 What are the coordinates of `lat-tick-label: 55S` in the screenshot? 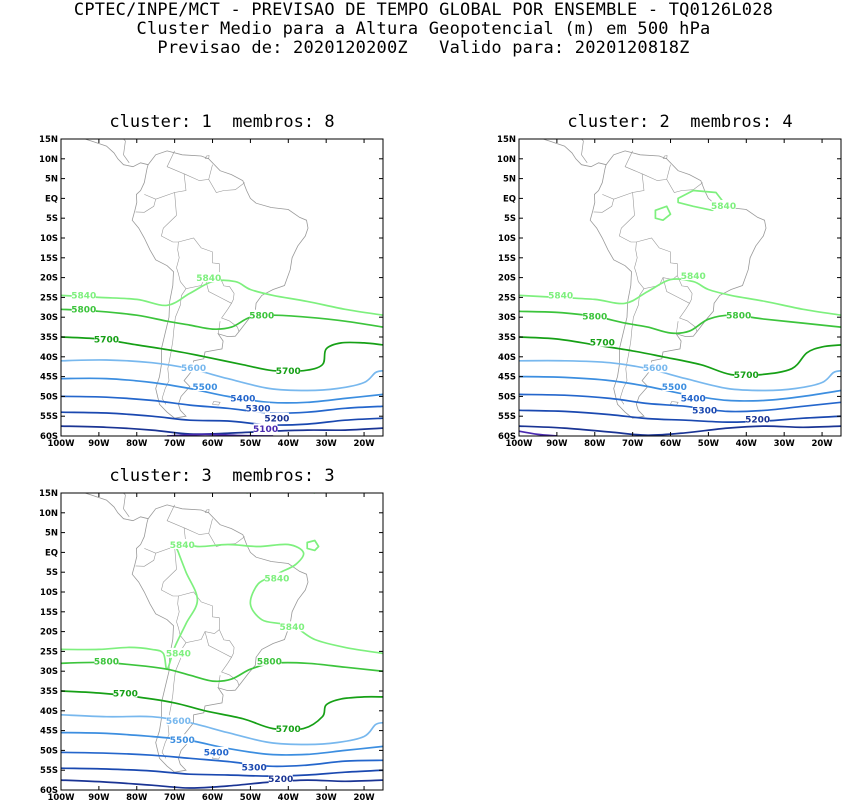 It's located at (49, 771).